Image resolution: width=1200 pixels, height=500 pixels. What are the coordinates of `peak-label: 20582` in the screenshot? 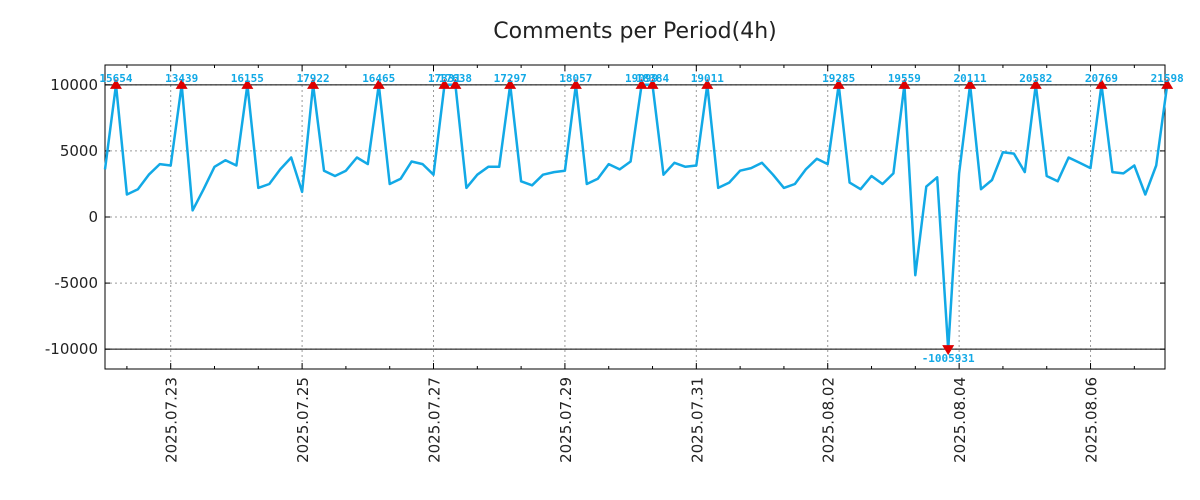 It's located at (1035, 78).